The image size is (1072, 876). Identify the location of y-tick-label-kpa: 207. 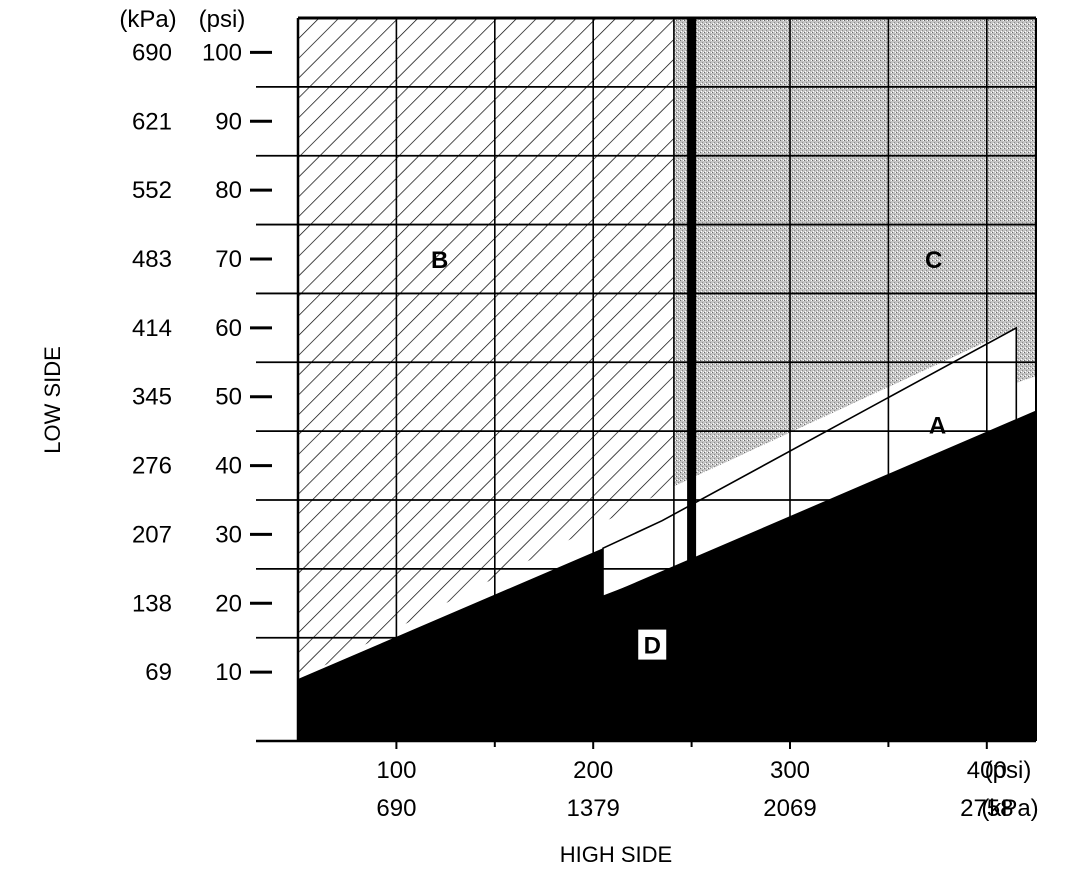
(152, 534).